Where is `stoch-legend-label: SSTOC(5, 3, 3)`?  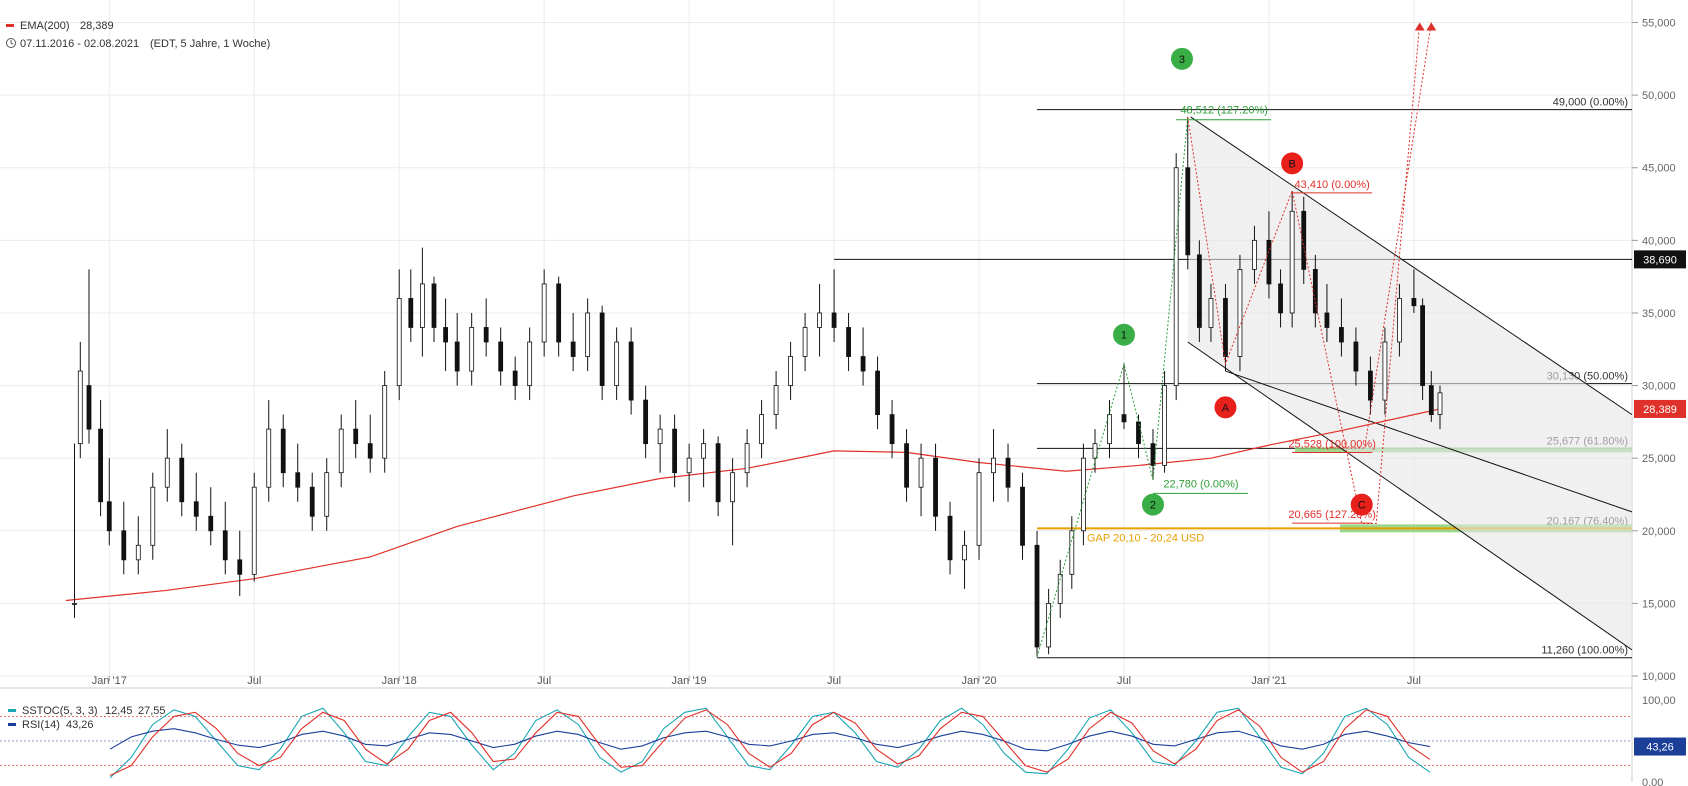 stoch-legend-label: SSTOC(5, 3, 3) is located at coordinates (60, 711).